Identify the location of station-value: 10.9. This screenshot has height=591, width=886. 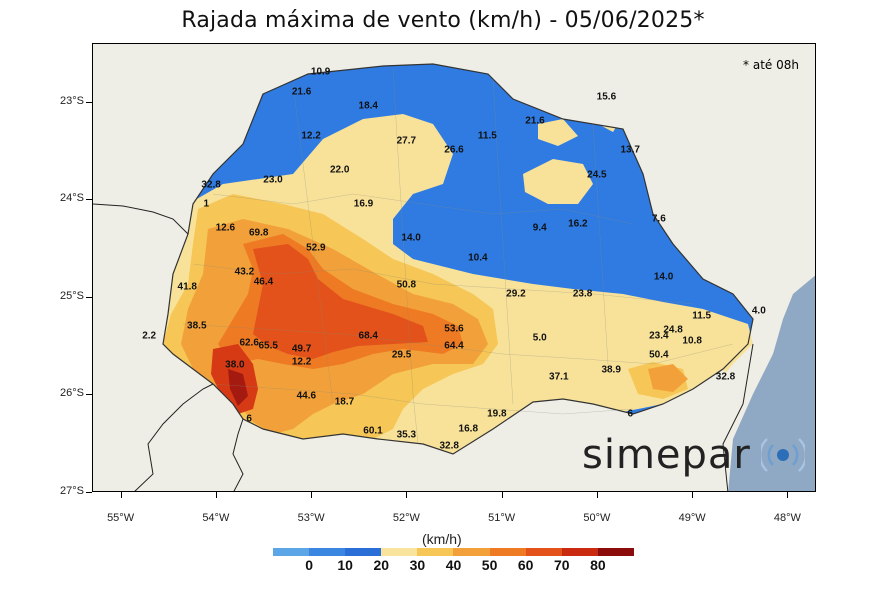
(320, 72).